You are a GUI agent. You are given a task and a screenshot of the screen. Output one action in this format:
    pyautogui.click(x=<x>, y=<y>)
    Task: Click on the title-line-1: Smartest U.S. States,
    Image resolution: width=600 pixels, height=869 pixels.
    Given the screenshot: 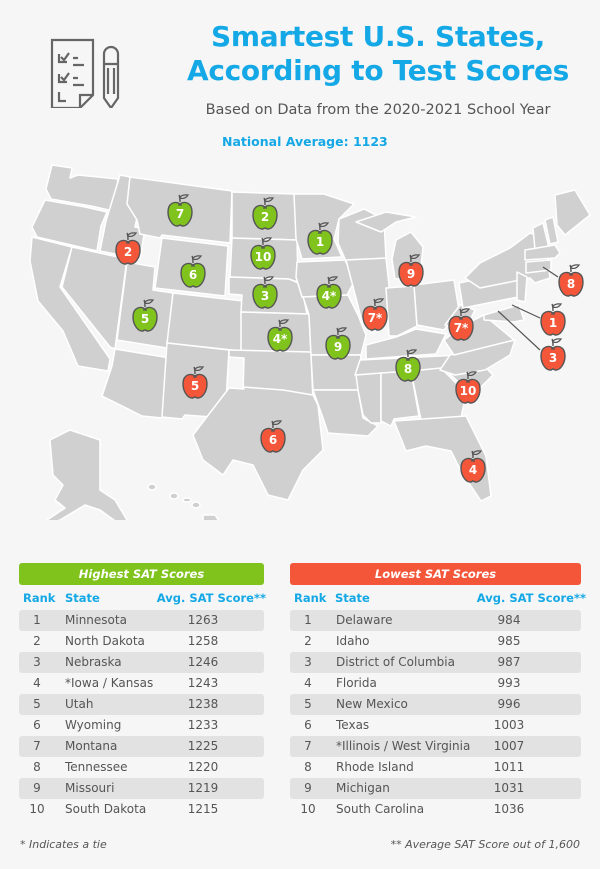 What is the action you would take?
    pyautogui.click(x=378, y=36)
    